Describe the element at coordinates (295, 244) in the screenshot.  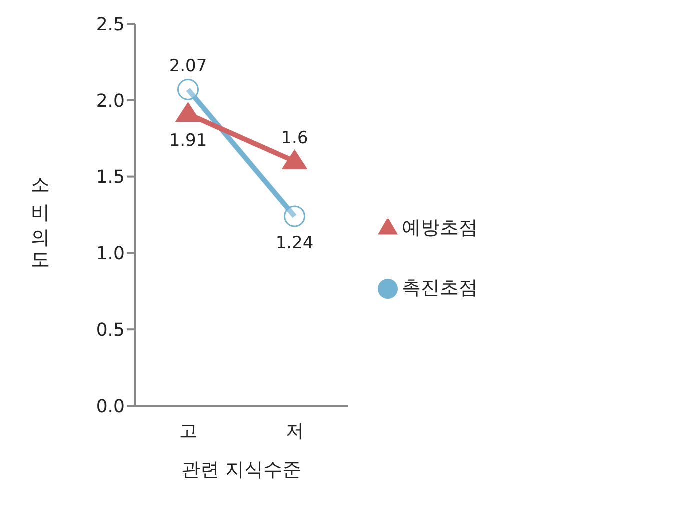
I see `data-label: 1.24` at that location.